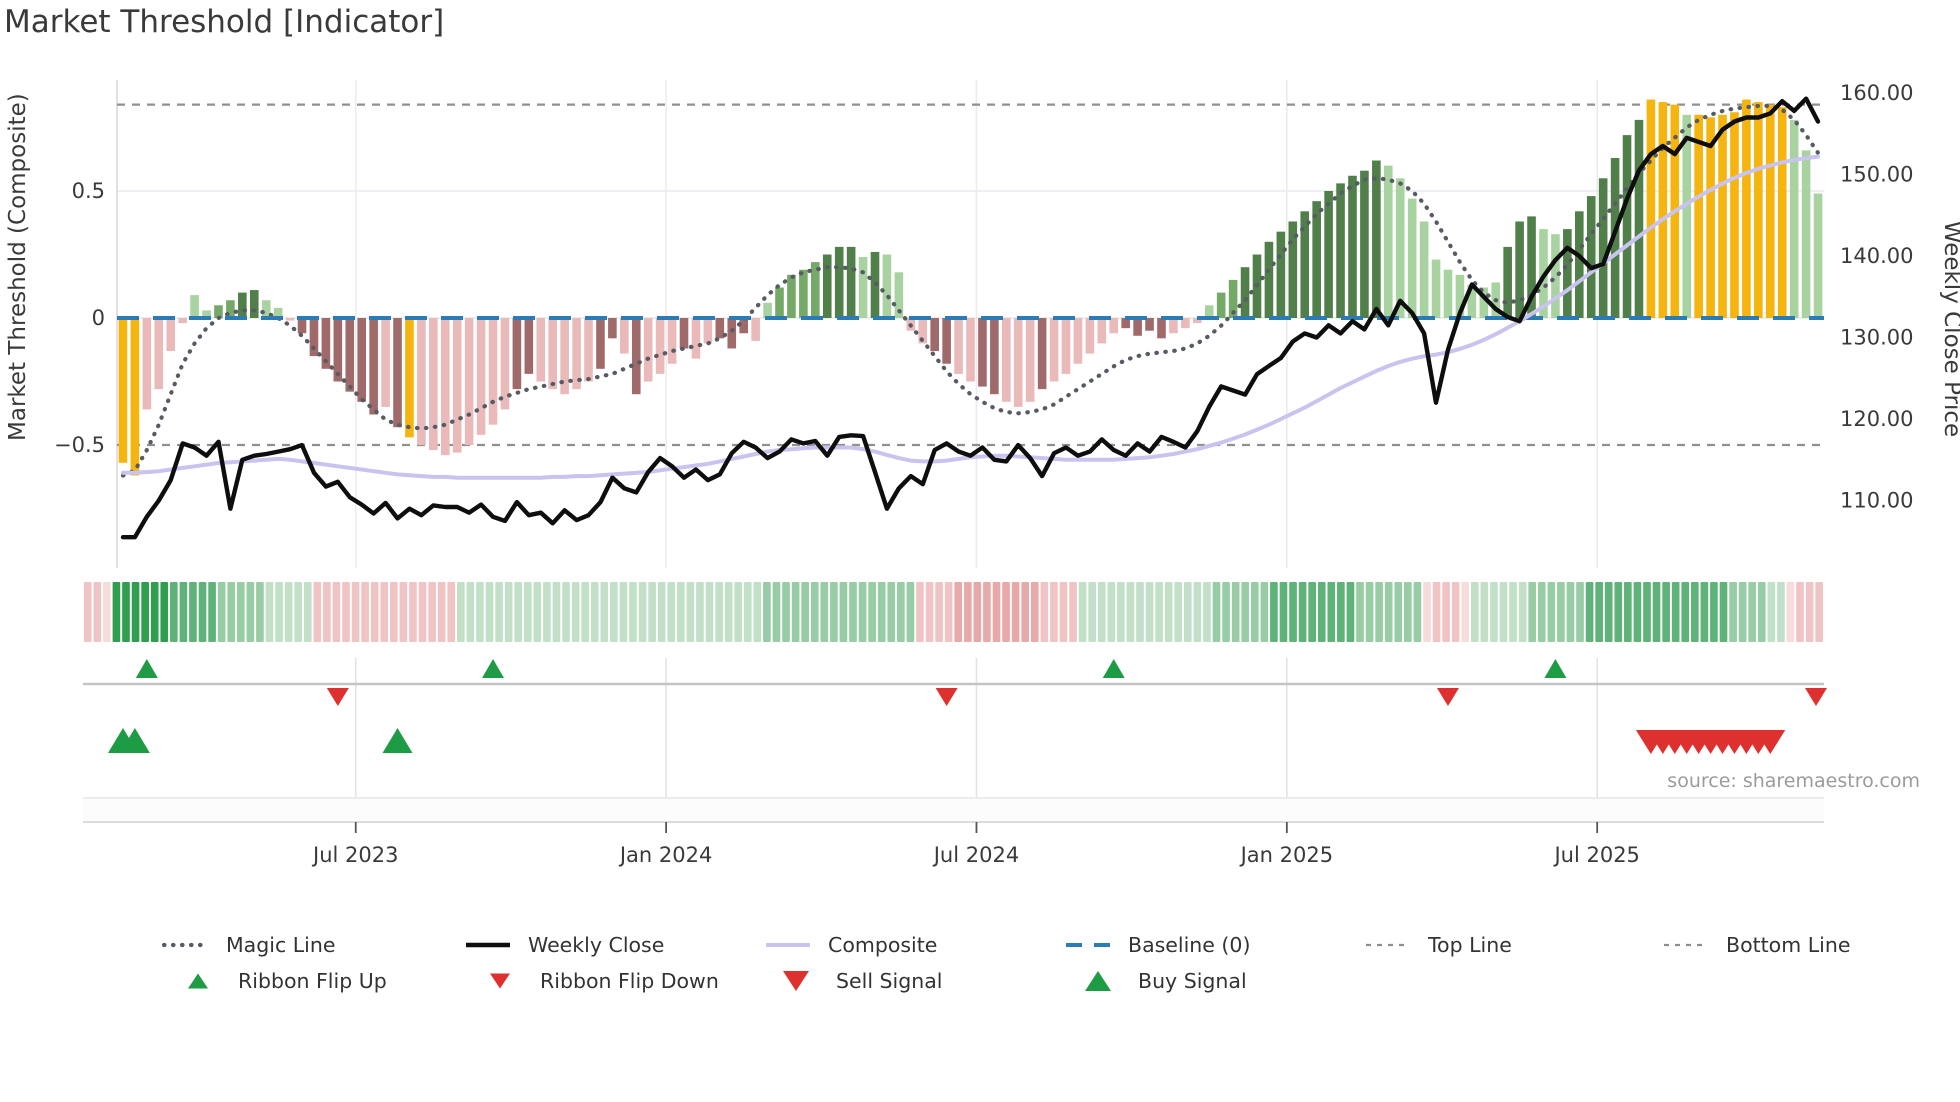 This screenshot has height=1102, width=1960. What do you see at coordinates (198, 981) in the screenshot?
I see `tri-up-small-legend-icon` at bounding box center [198, 981].